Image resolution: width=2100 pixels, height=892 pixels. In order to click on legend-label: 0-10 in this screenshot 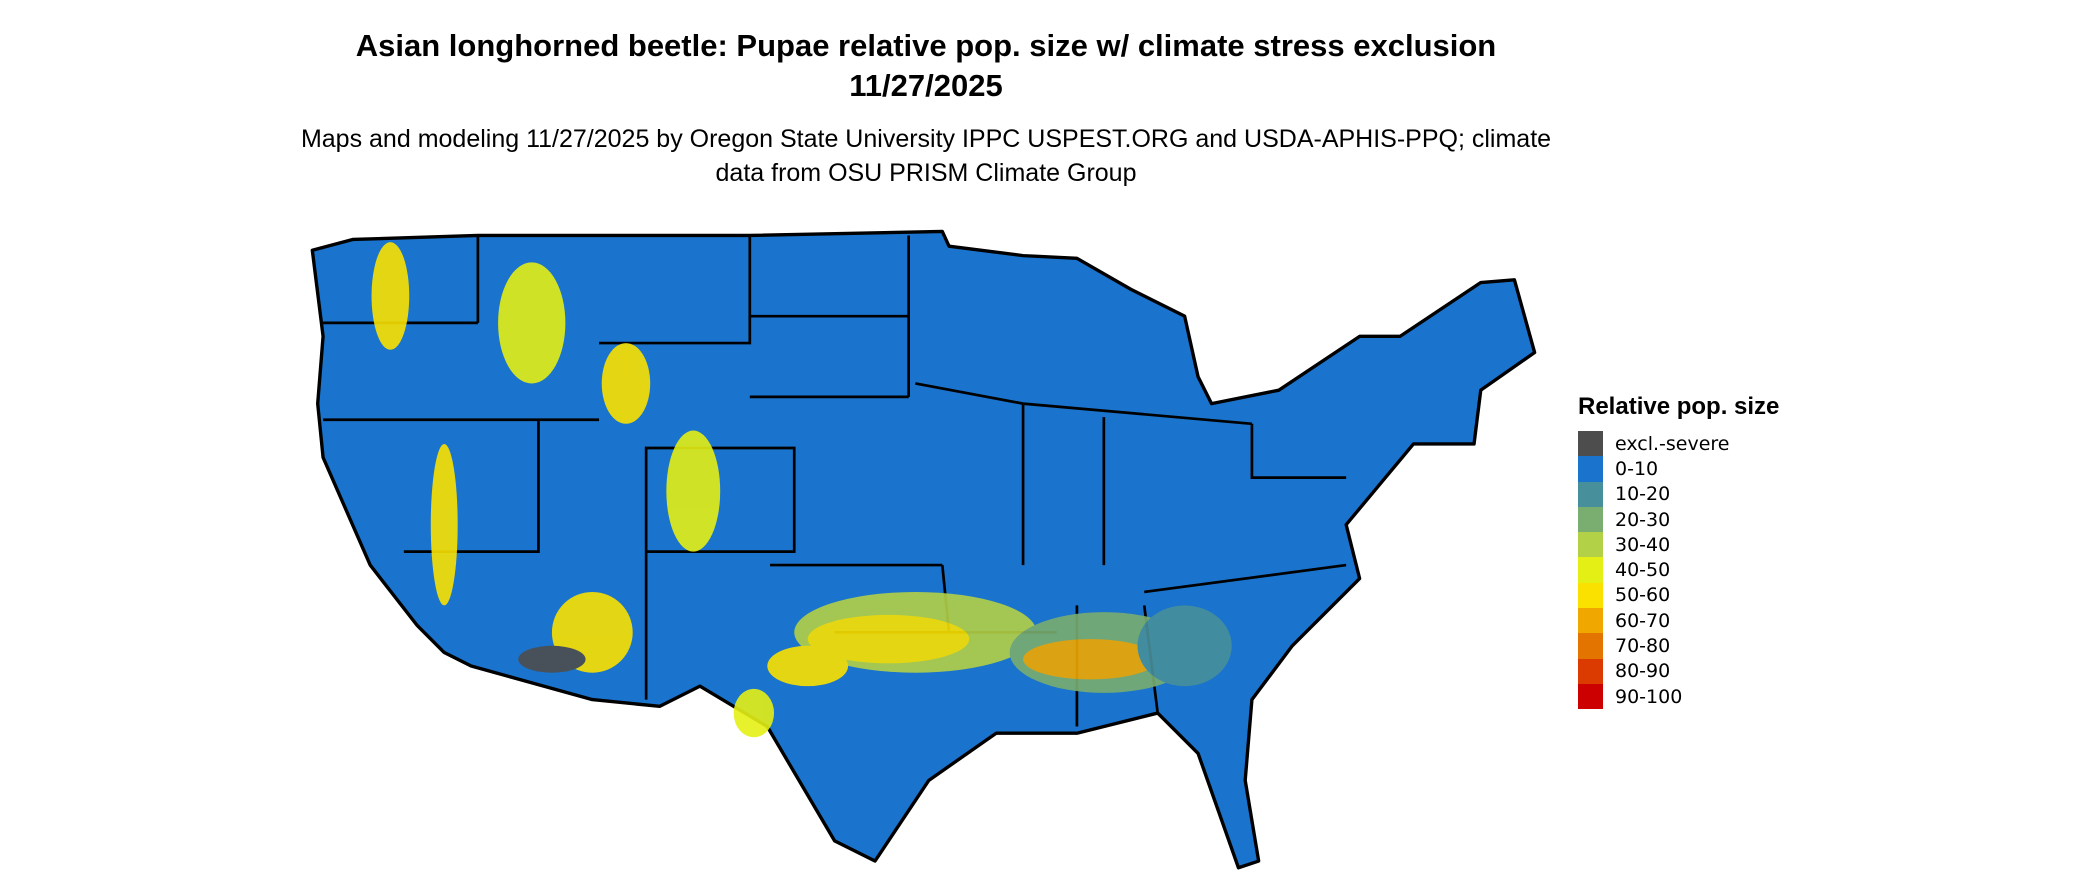, I will do `click(1637, 468)`.